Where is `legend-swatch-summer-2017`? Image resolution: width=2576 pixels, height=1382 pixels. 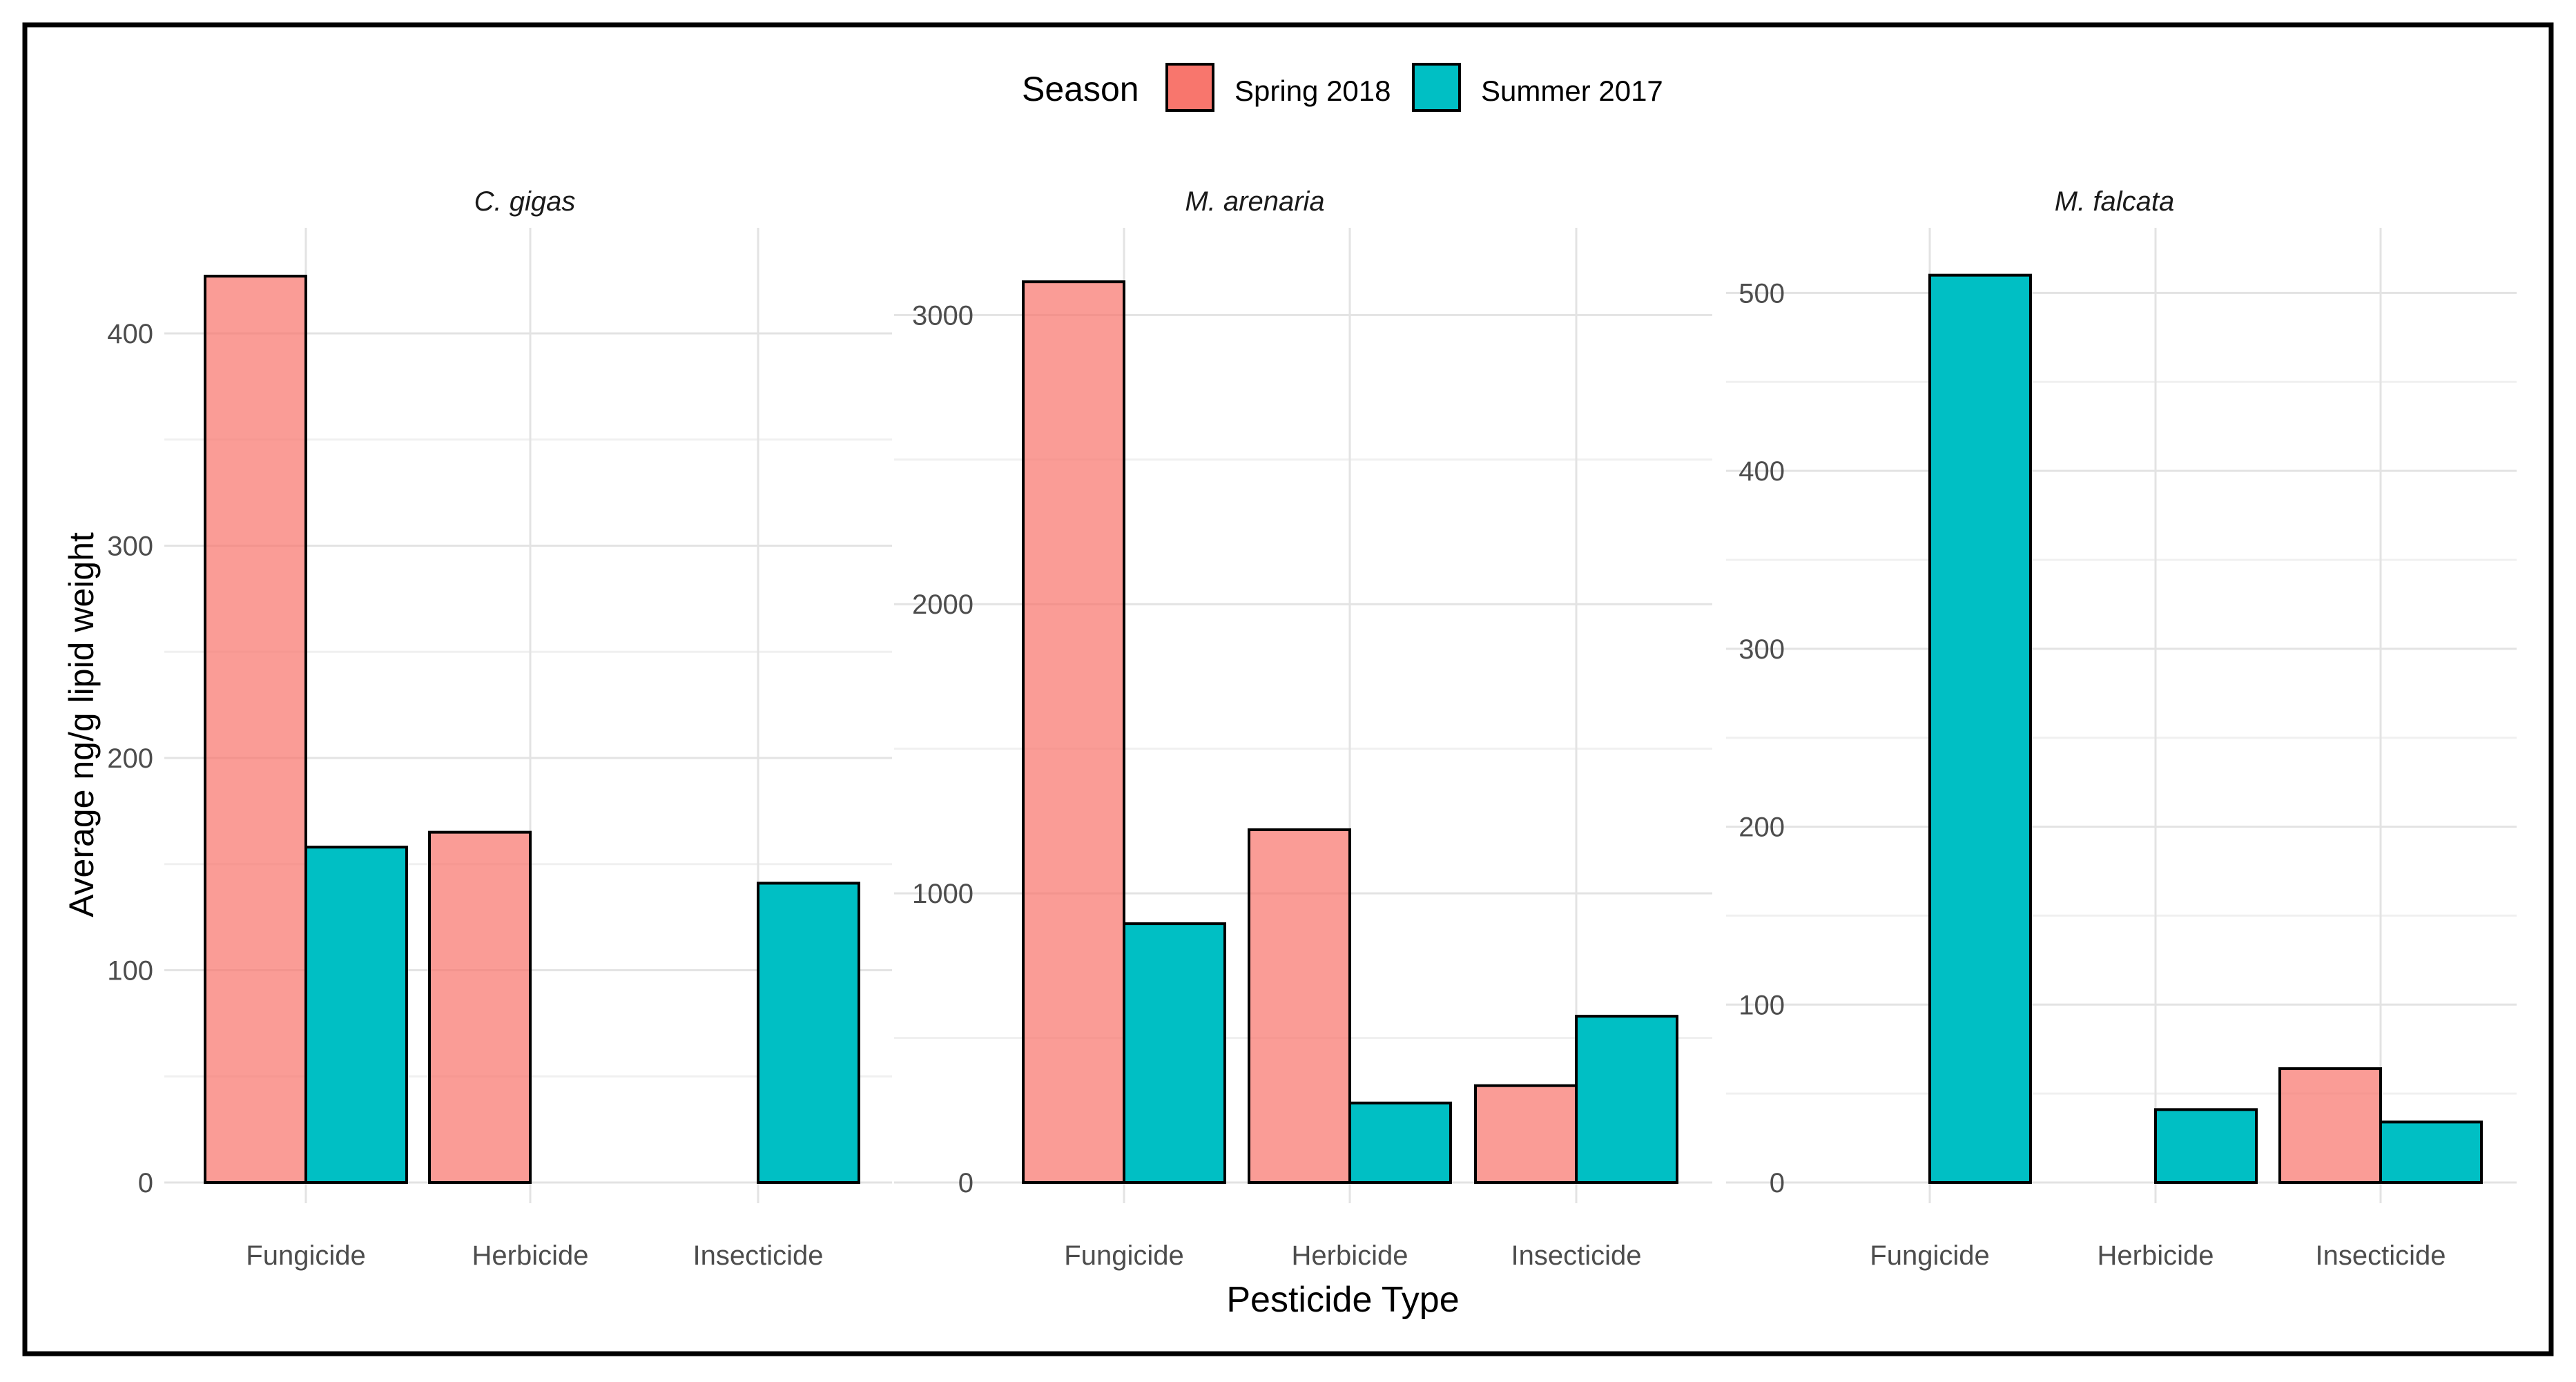 legend-swatch-summer-2017 is located at coordinates (1436, 87).